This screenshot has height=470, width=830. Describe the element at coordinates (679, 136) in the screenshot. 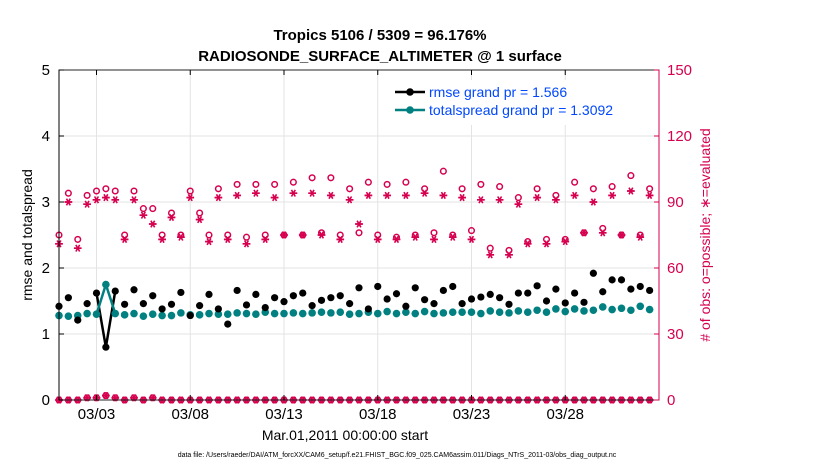

I see `y-right-tick-label: 120` at that location.